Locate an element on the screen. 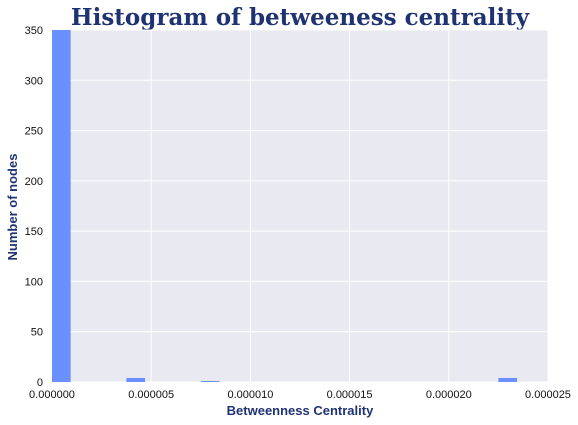 The image size is (578, 425). y-tick-label: 350 is located at coordinates (34, 31).